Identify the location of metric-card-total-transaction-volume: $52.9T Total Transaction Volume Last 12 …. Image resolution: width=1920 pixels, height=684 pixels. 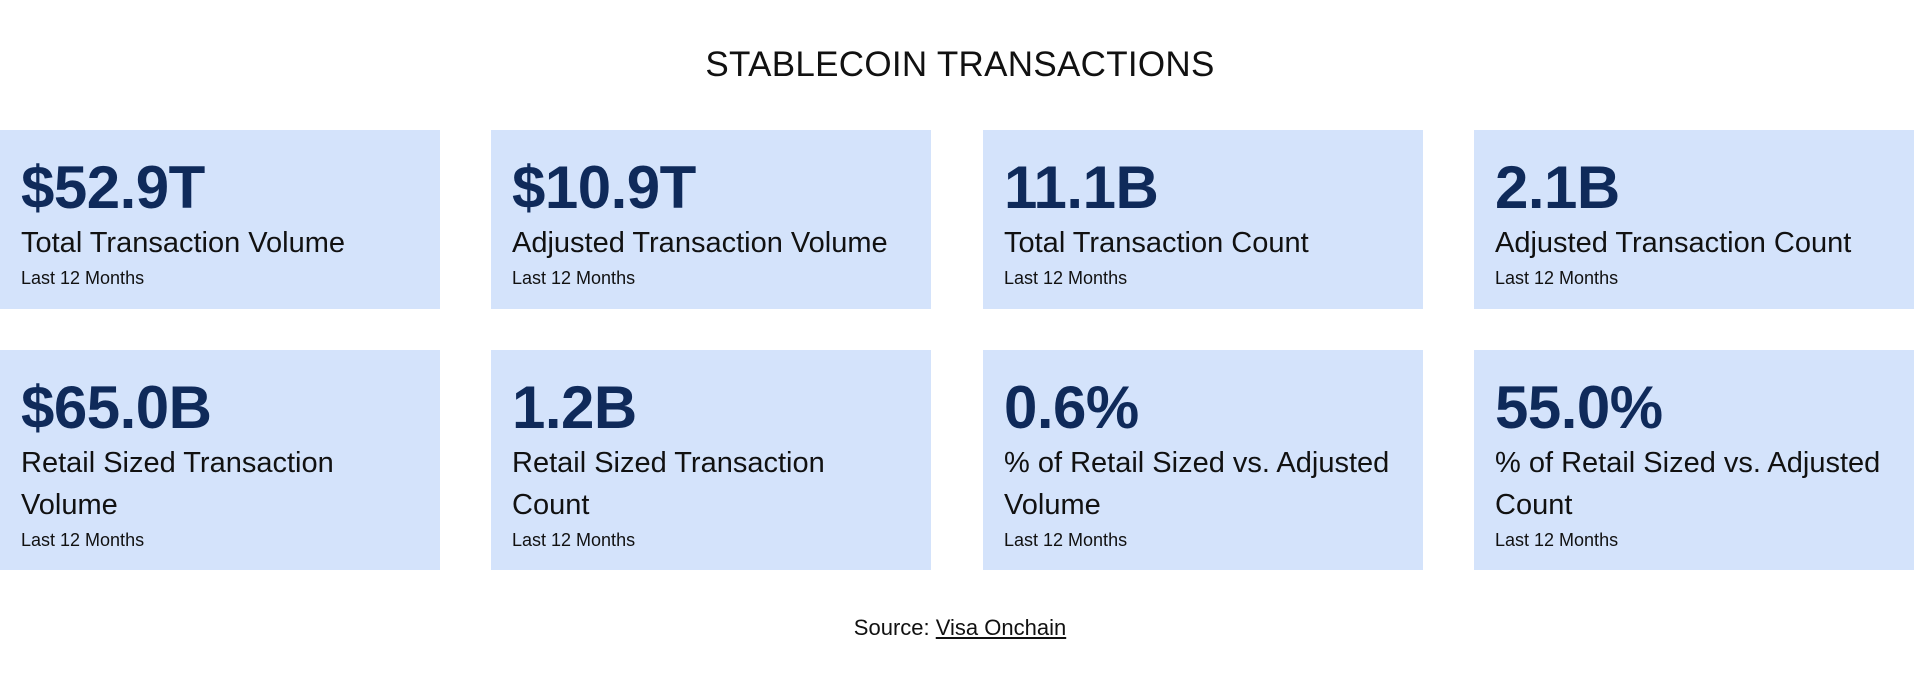
(220, 219).